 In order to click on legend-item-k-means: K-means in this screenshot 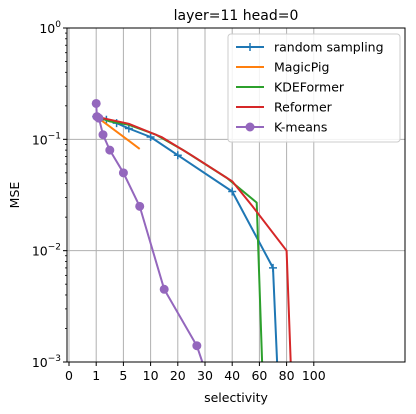, I will do `click(281, 127)`.